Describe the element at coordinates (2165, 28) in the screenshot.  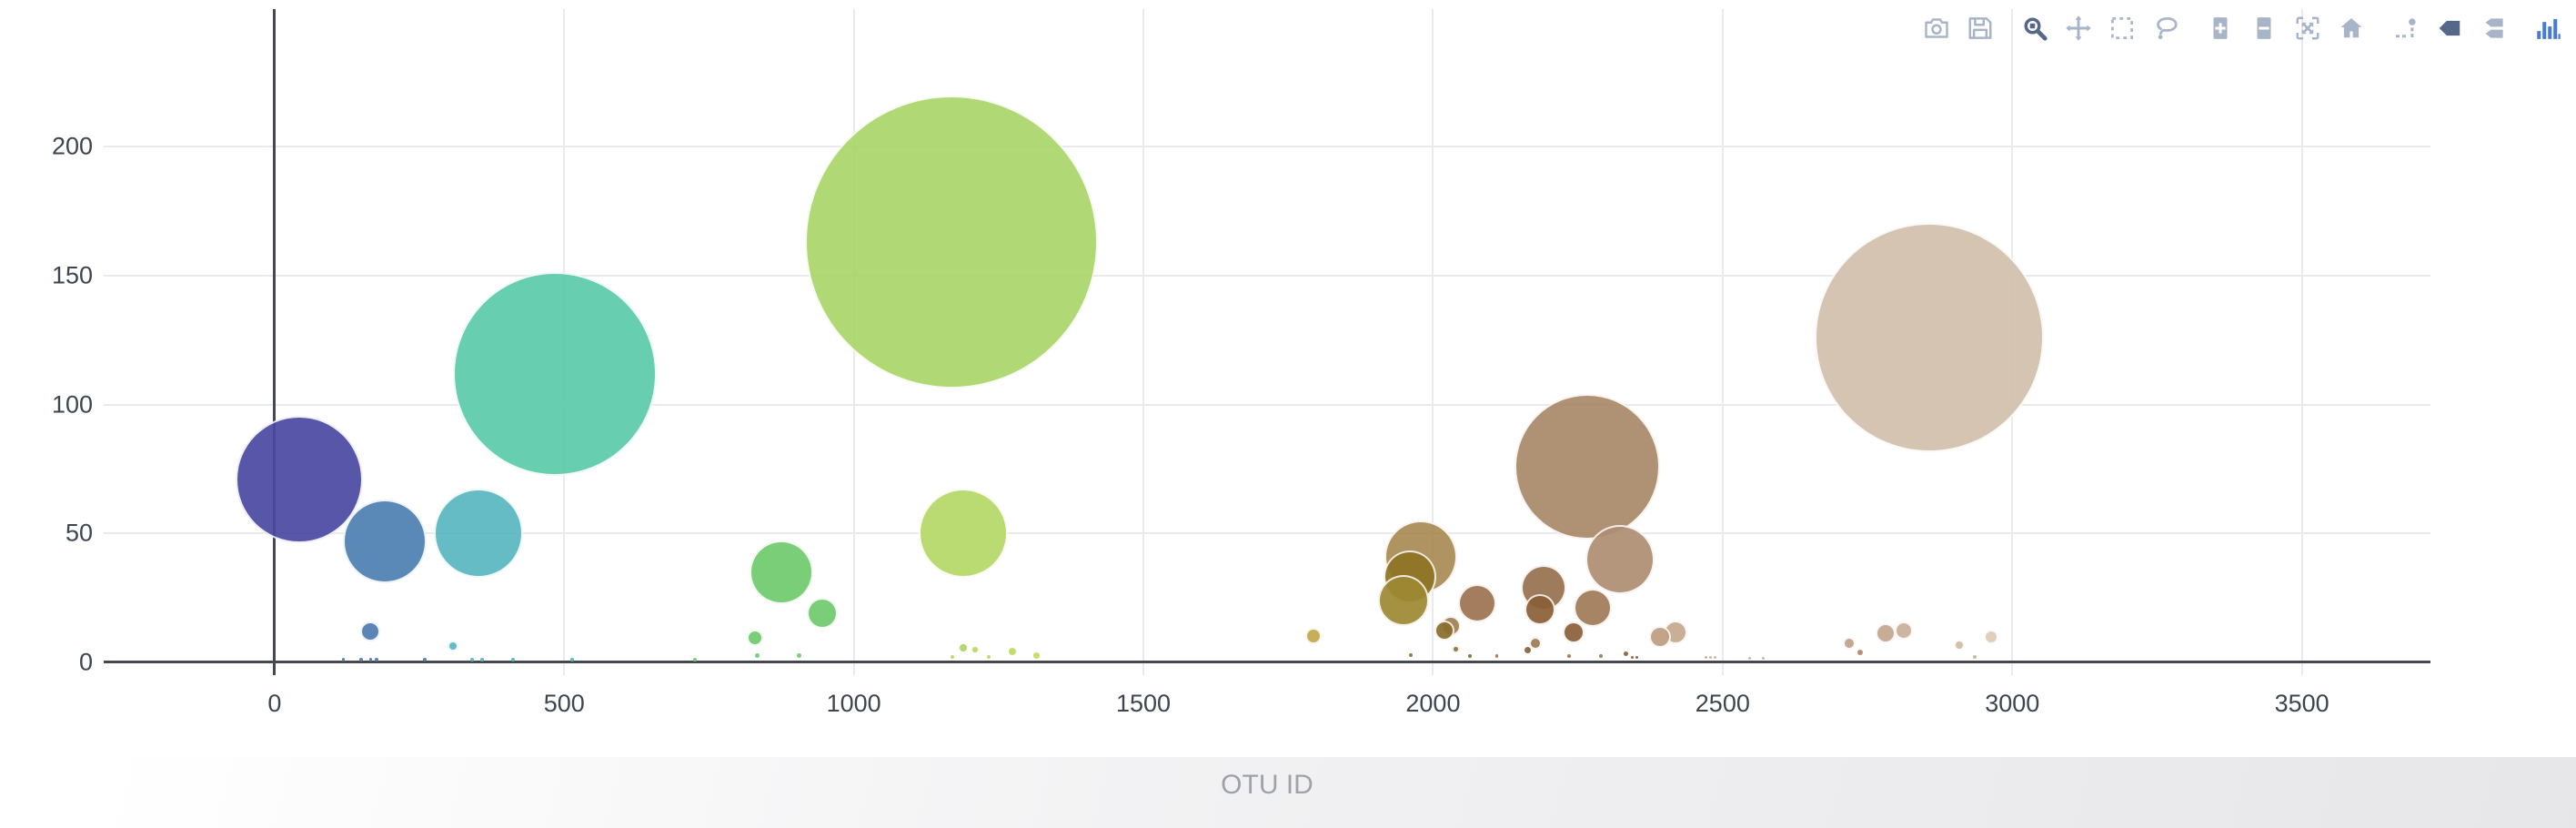
I see `lasso-select-icon` at that location.